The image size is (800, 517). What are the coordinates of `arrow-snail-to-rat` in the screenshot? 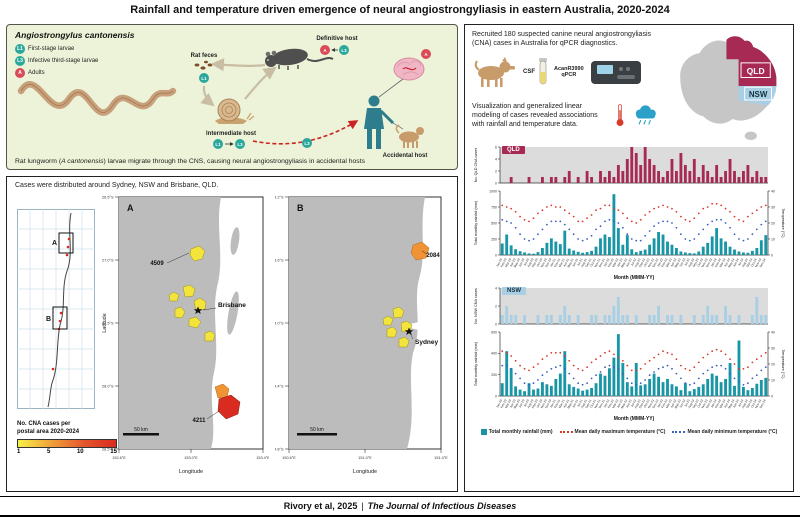 It's located at (260, 83).